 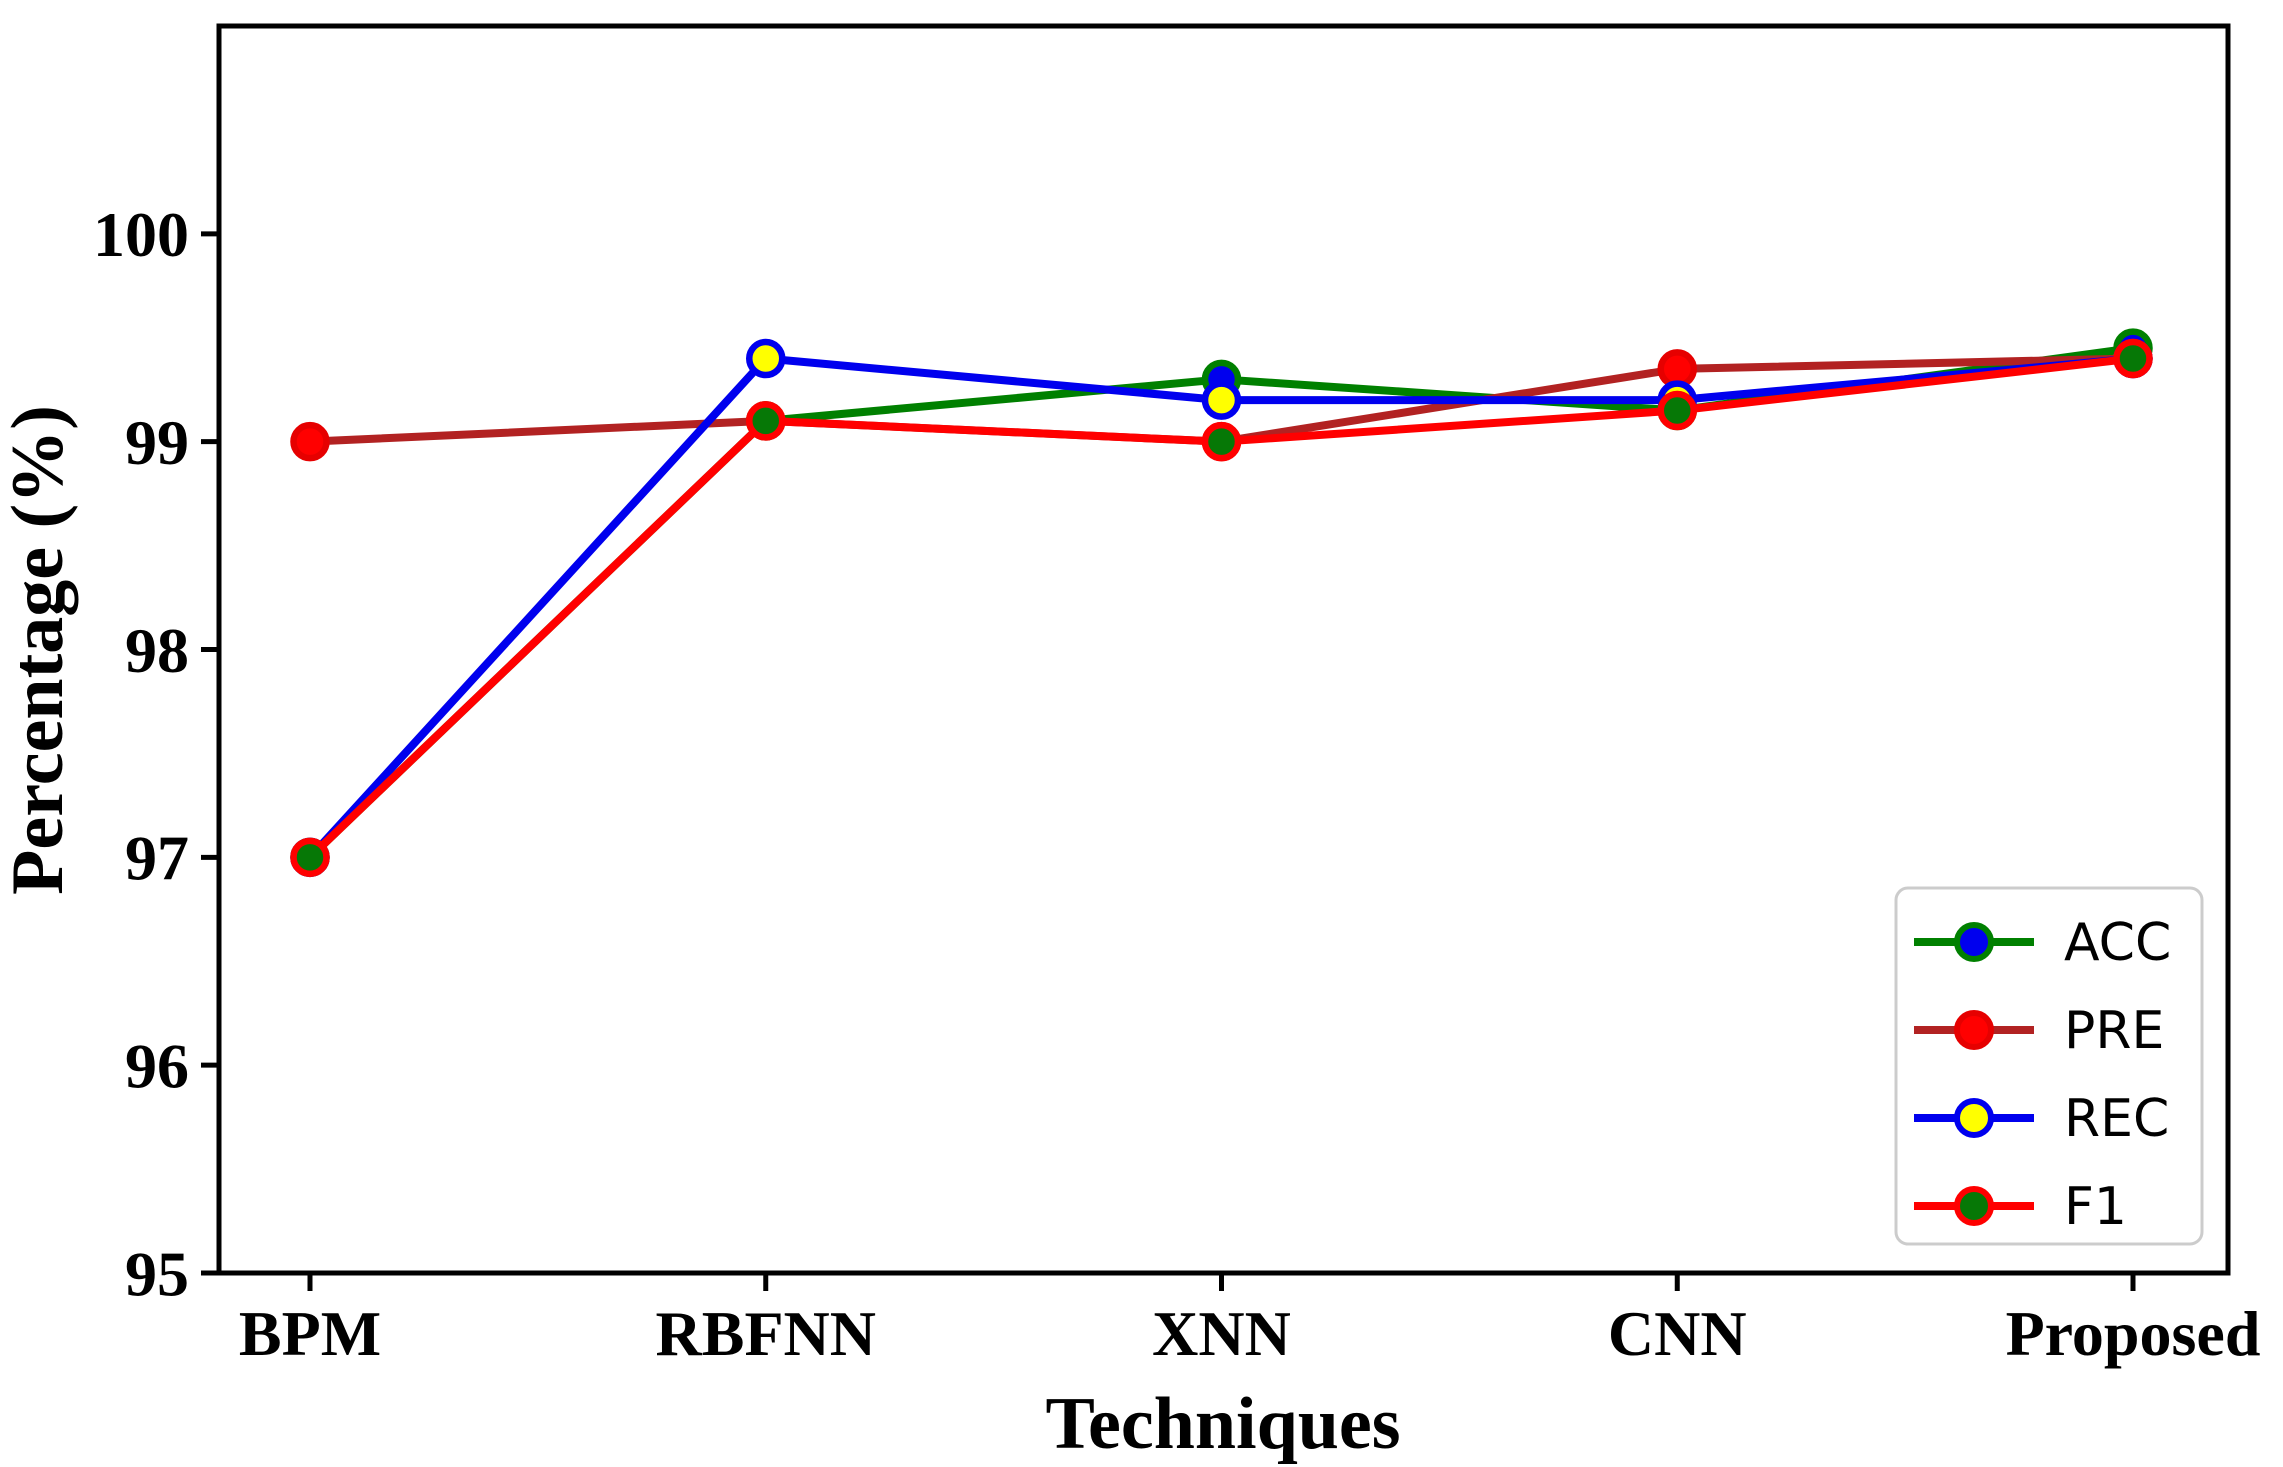 I want to click on x-tick-label-bpm: BPM, so click(x=310, y=1333).